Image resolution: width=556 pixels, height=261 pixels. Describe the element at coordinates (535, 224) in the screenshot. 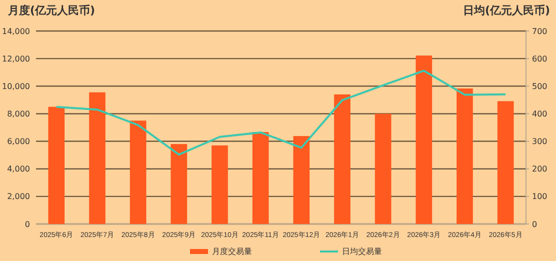

I see `y2-tick-label: 0` at that location.